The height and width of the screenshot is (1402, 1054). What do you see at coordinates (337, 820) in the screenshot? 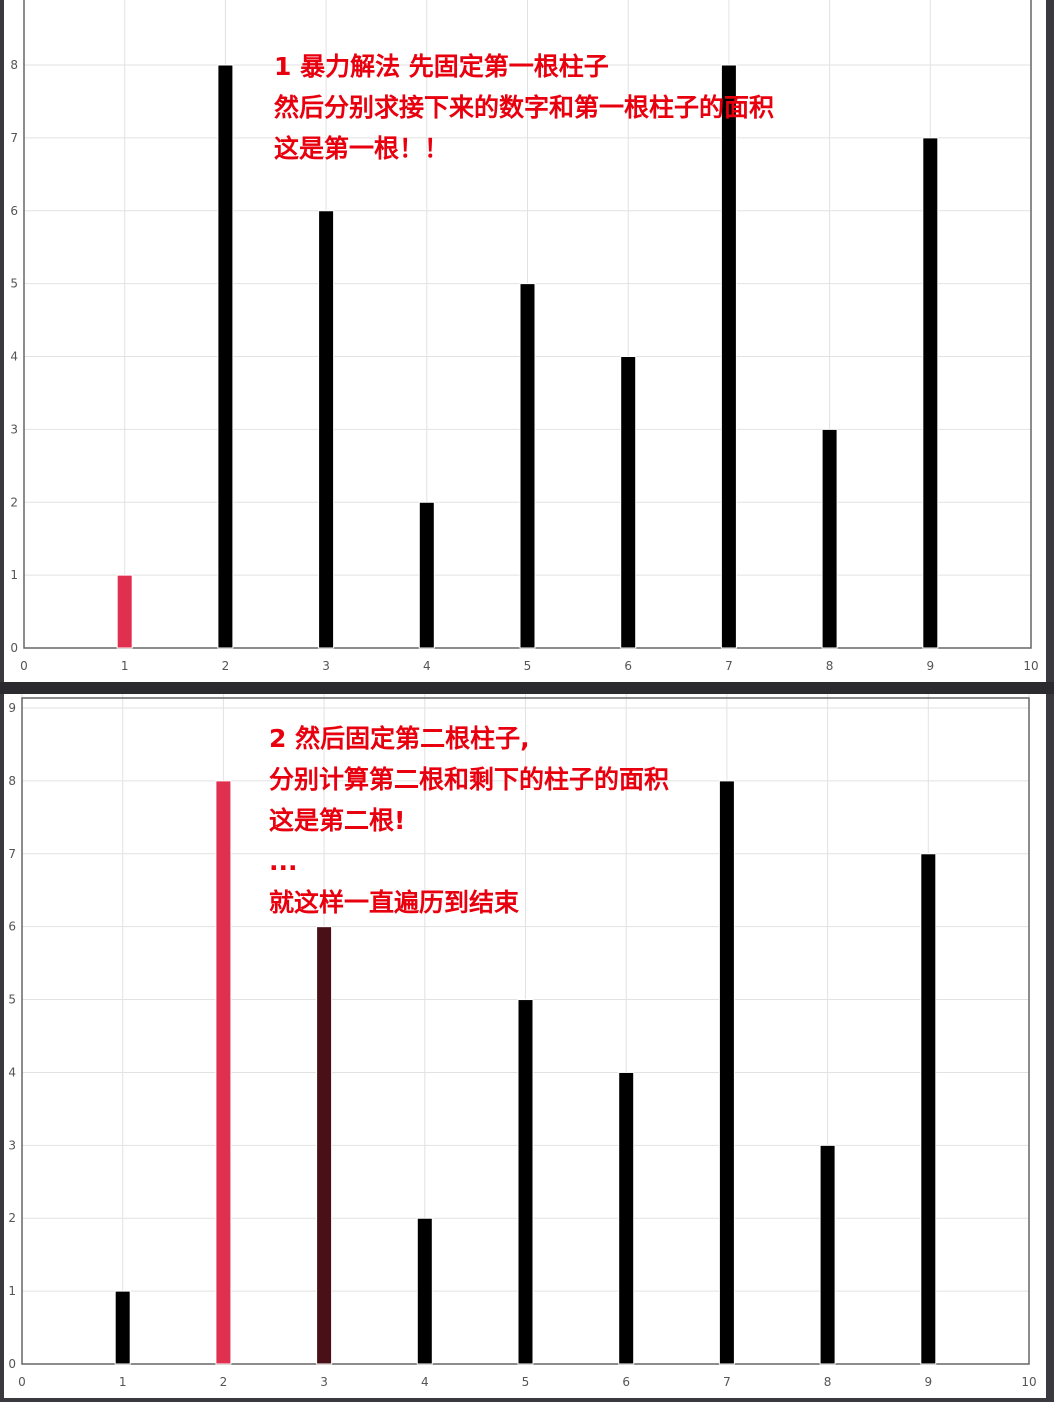
I see `annotation-line: 这是第二根!` at bounding box center [337, 820].